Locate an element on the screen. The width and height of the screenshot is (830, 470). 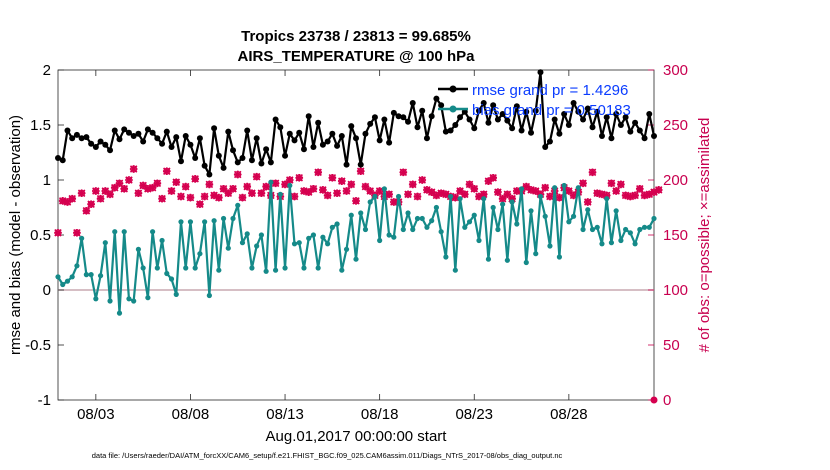
legend-rmse-marker is located at coordinates (453, 89).